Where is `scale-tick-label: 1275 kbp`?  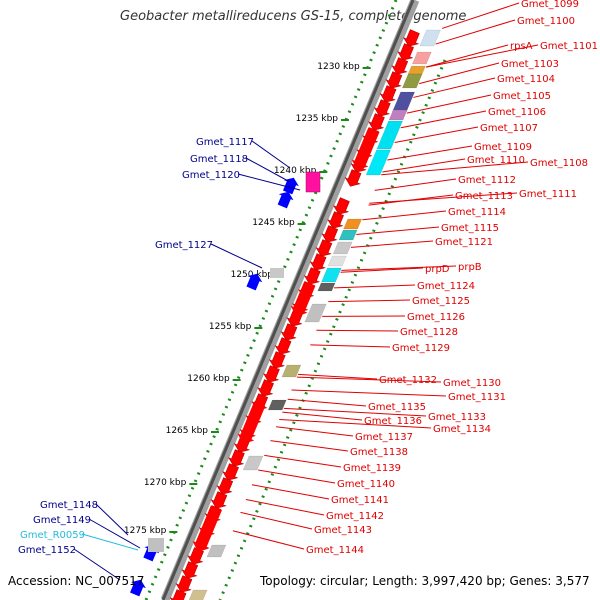
scale-tick-label: 1275 kbp is located at coordinates (145, 531).